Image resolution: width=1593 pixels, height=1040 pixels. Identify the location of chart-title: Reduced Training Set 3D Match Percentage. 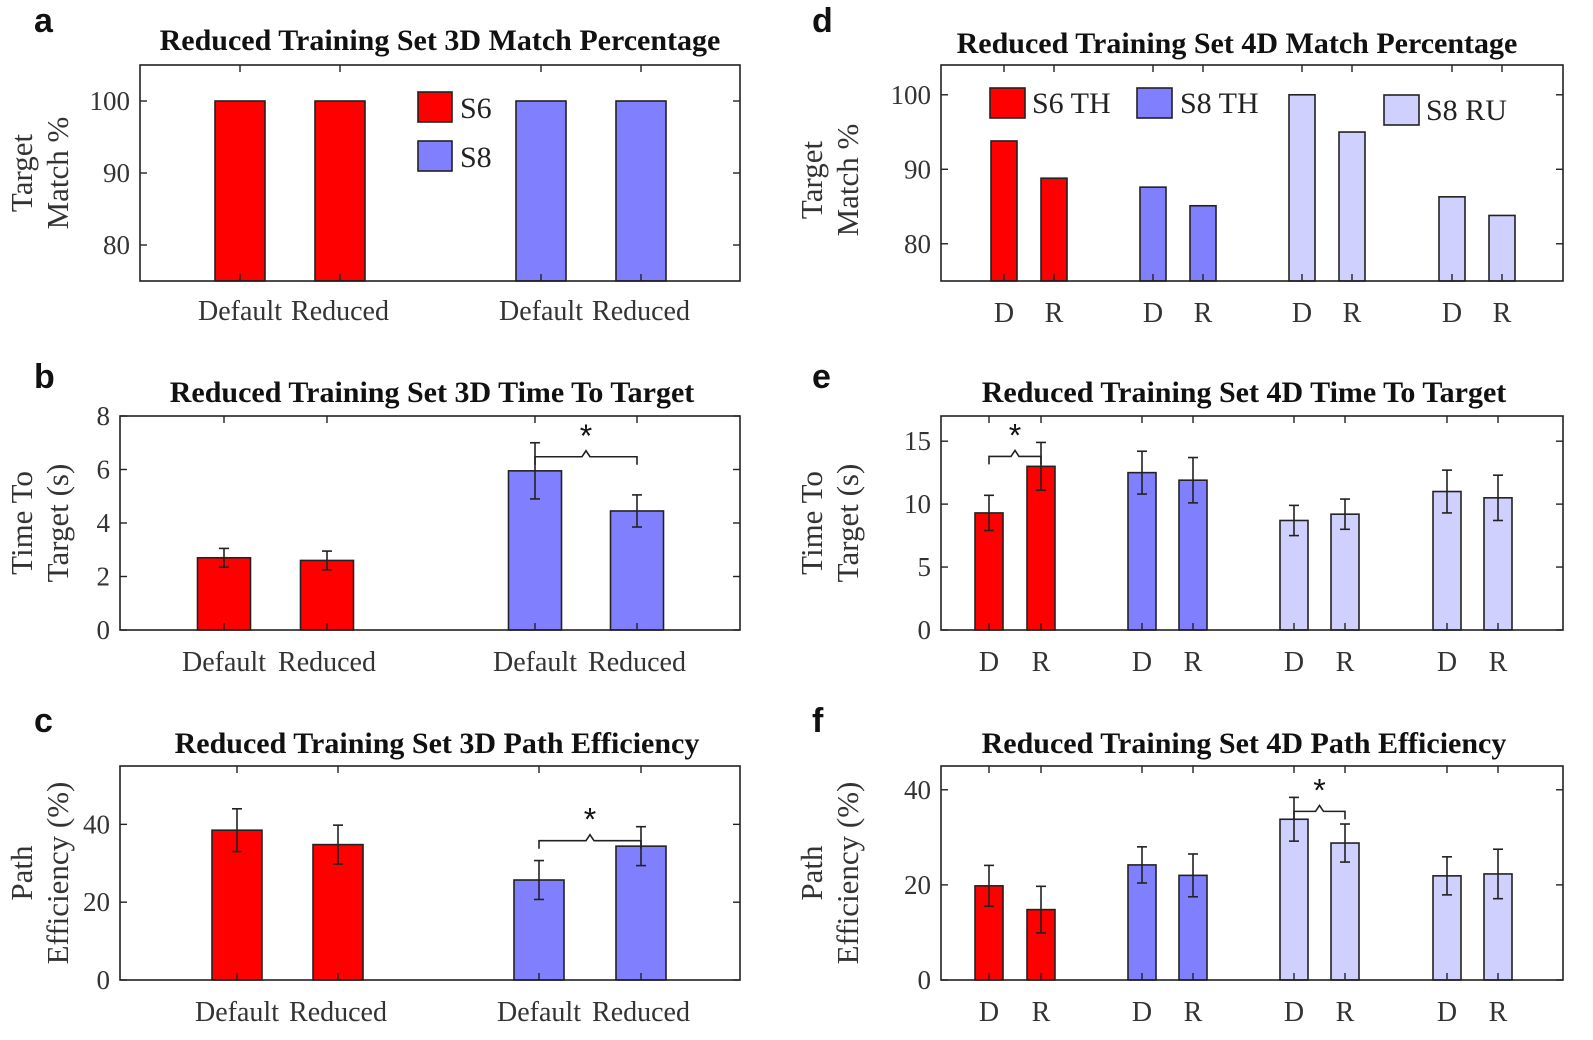
(440, 40).